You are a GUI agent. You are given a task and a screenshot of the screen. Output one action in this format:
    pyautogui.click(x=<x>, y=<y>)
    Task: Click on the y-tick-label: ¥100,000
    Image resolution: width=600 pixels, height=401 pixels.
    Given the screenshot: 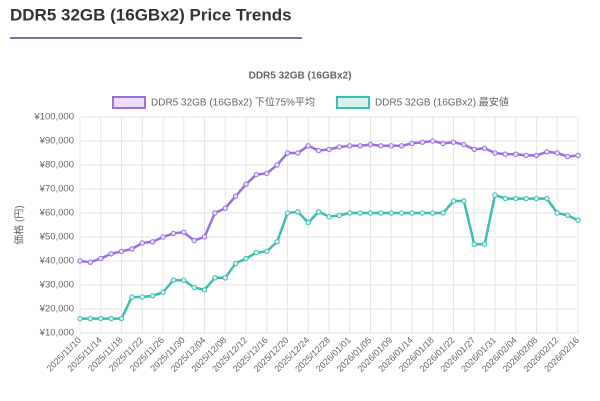 What is the action you would take?
    pyautogui.click(x=53, y=117)
    